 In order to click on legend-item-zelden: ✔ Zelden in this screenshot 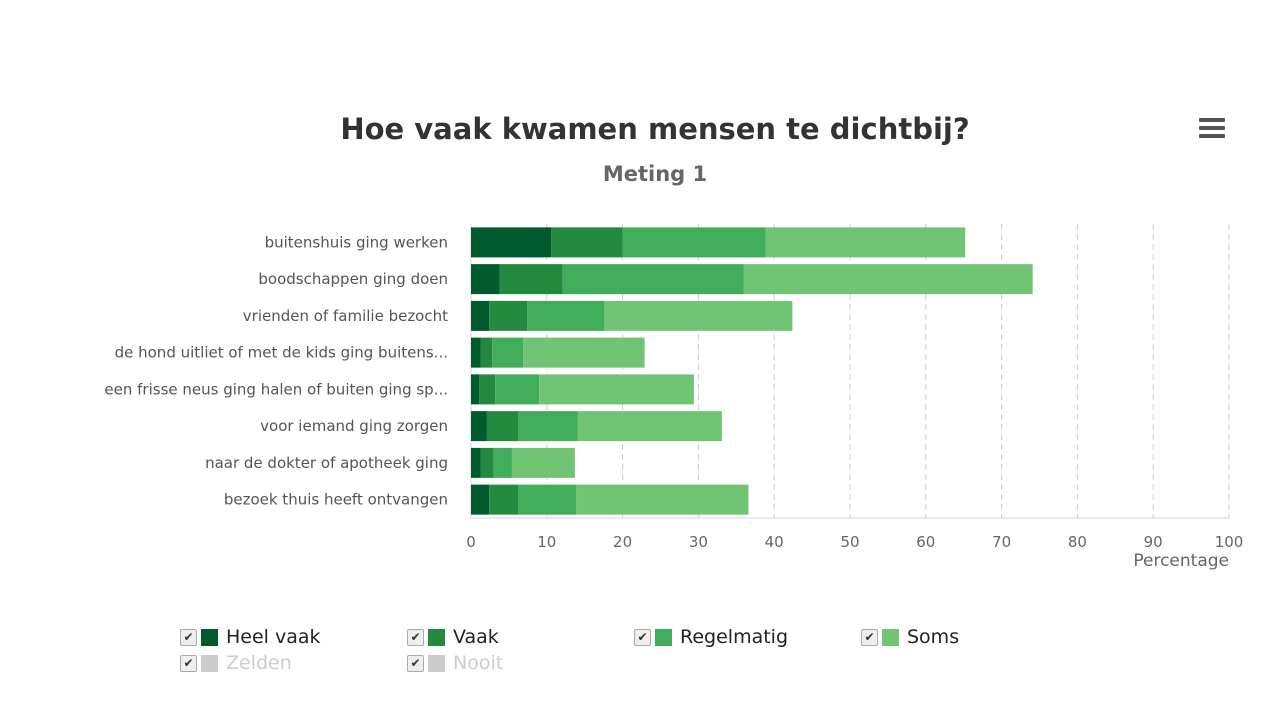, I will do `click(236, 663)`.